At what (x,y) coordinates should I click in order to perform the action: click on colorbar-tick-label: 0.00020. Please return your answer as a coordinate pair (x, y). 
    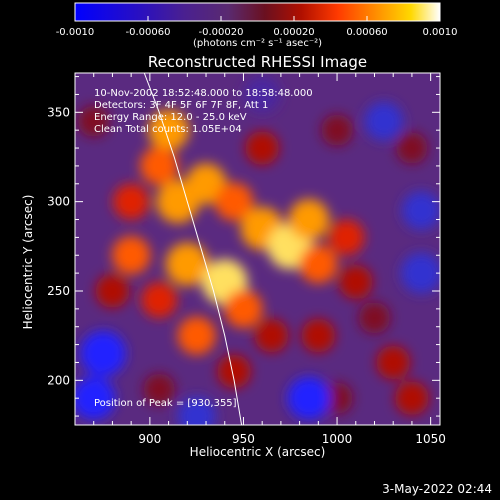
    Looking at the image, I should click on (293, 32).